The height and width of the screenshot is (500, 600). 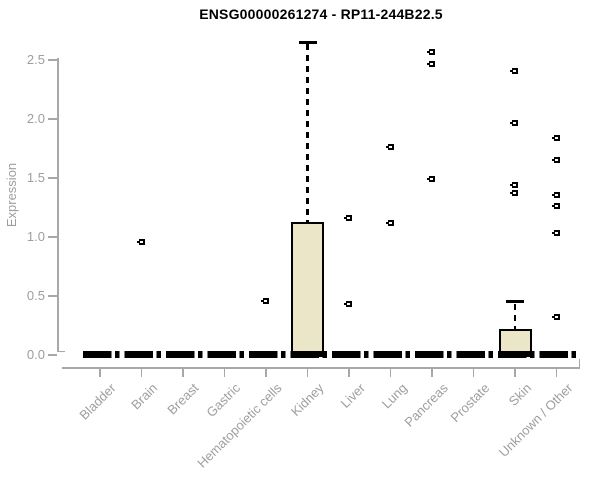 I want to click on category-label: Bladder, so click(x=97, y=401).